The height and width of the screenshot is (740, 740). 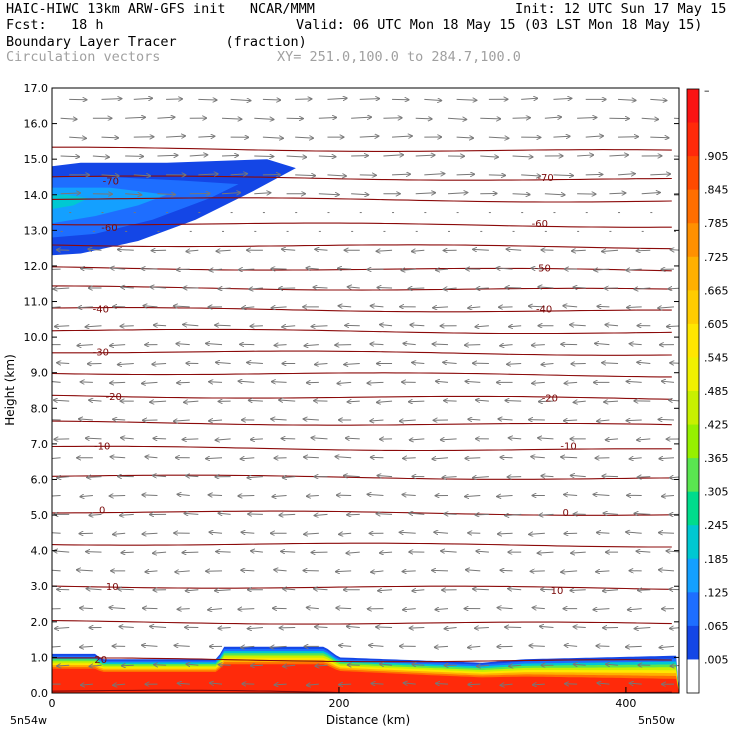 What do you see at coordinates (716, 492) in the screenshot?
I see `colorbar-label: .305` at bounding box center [716, 492].